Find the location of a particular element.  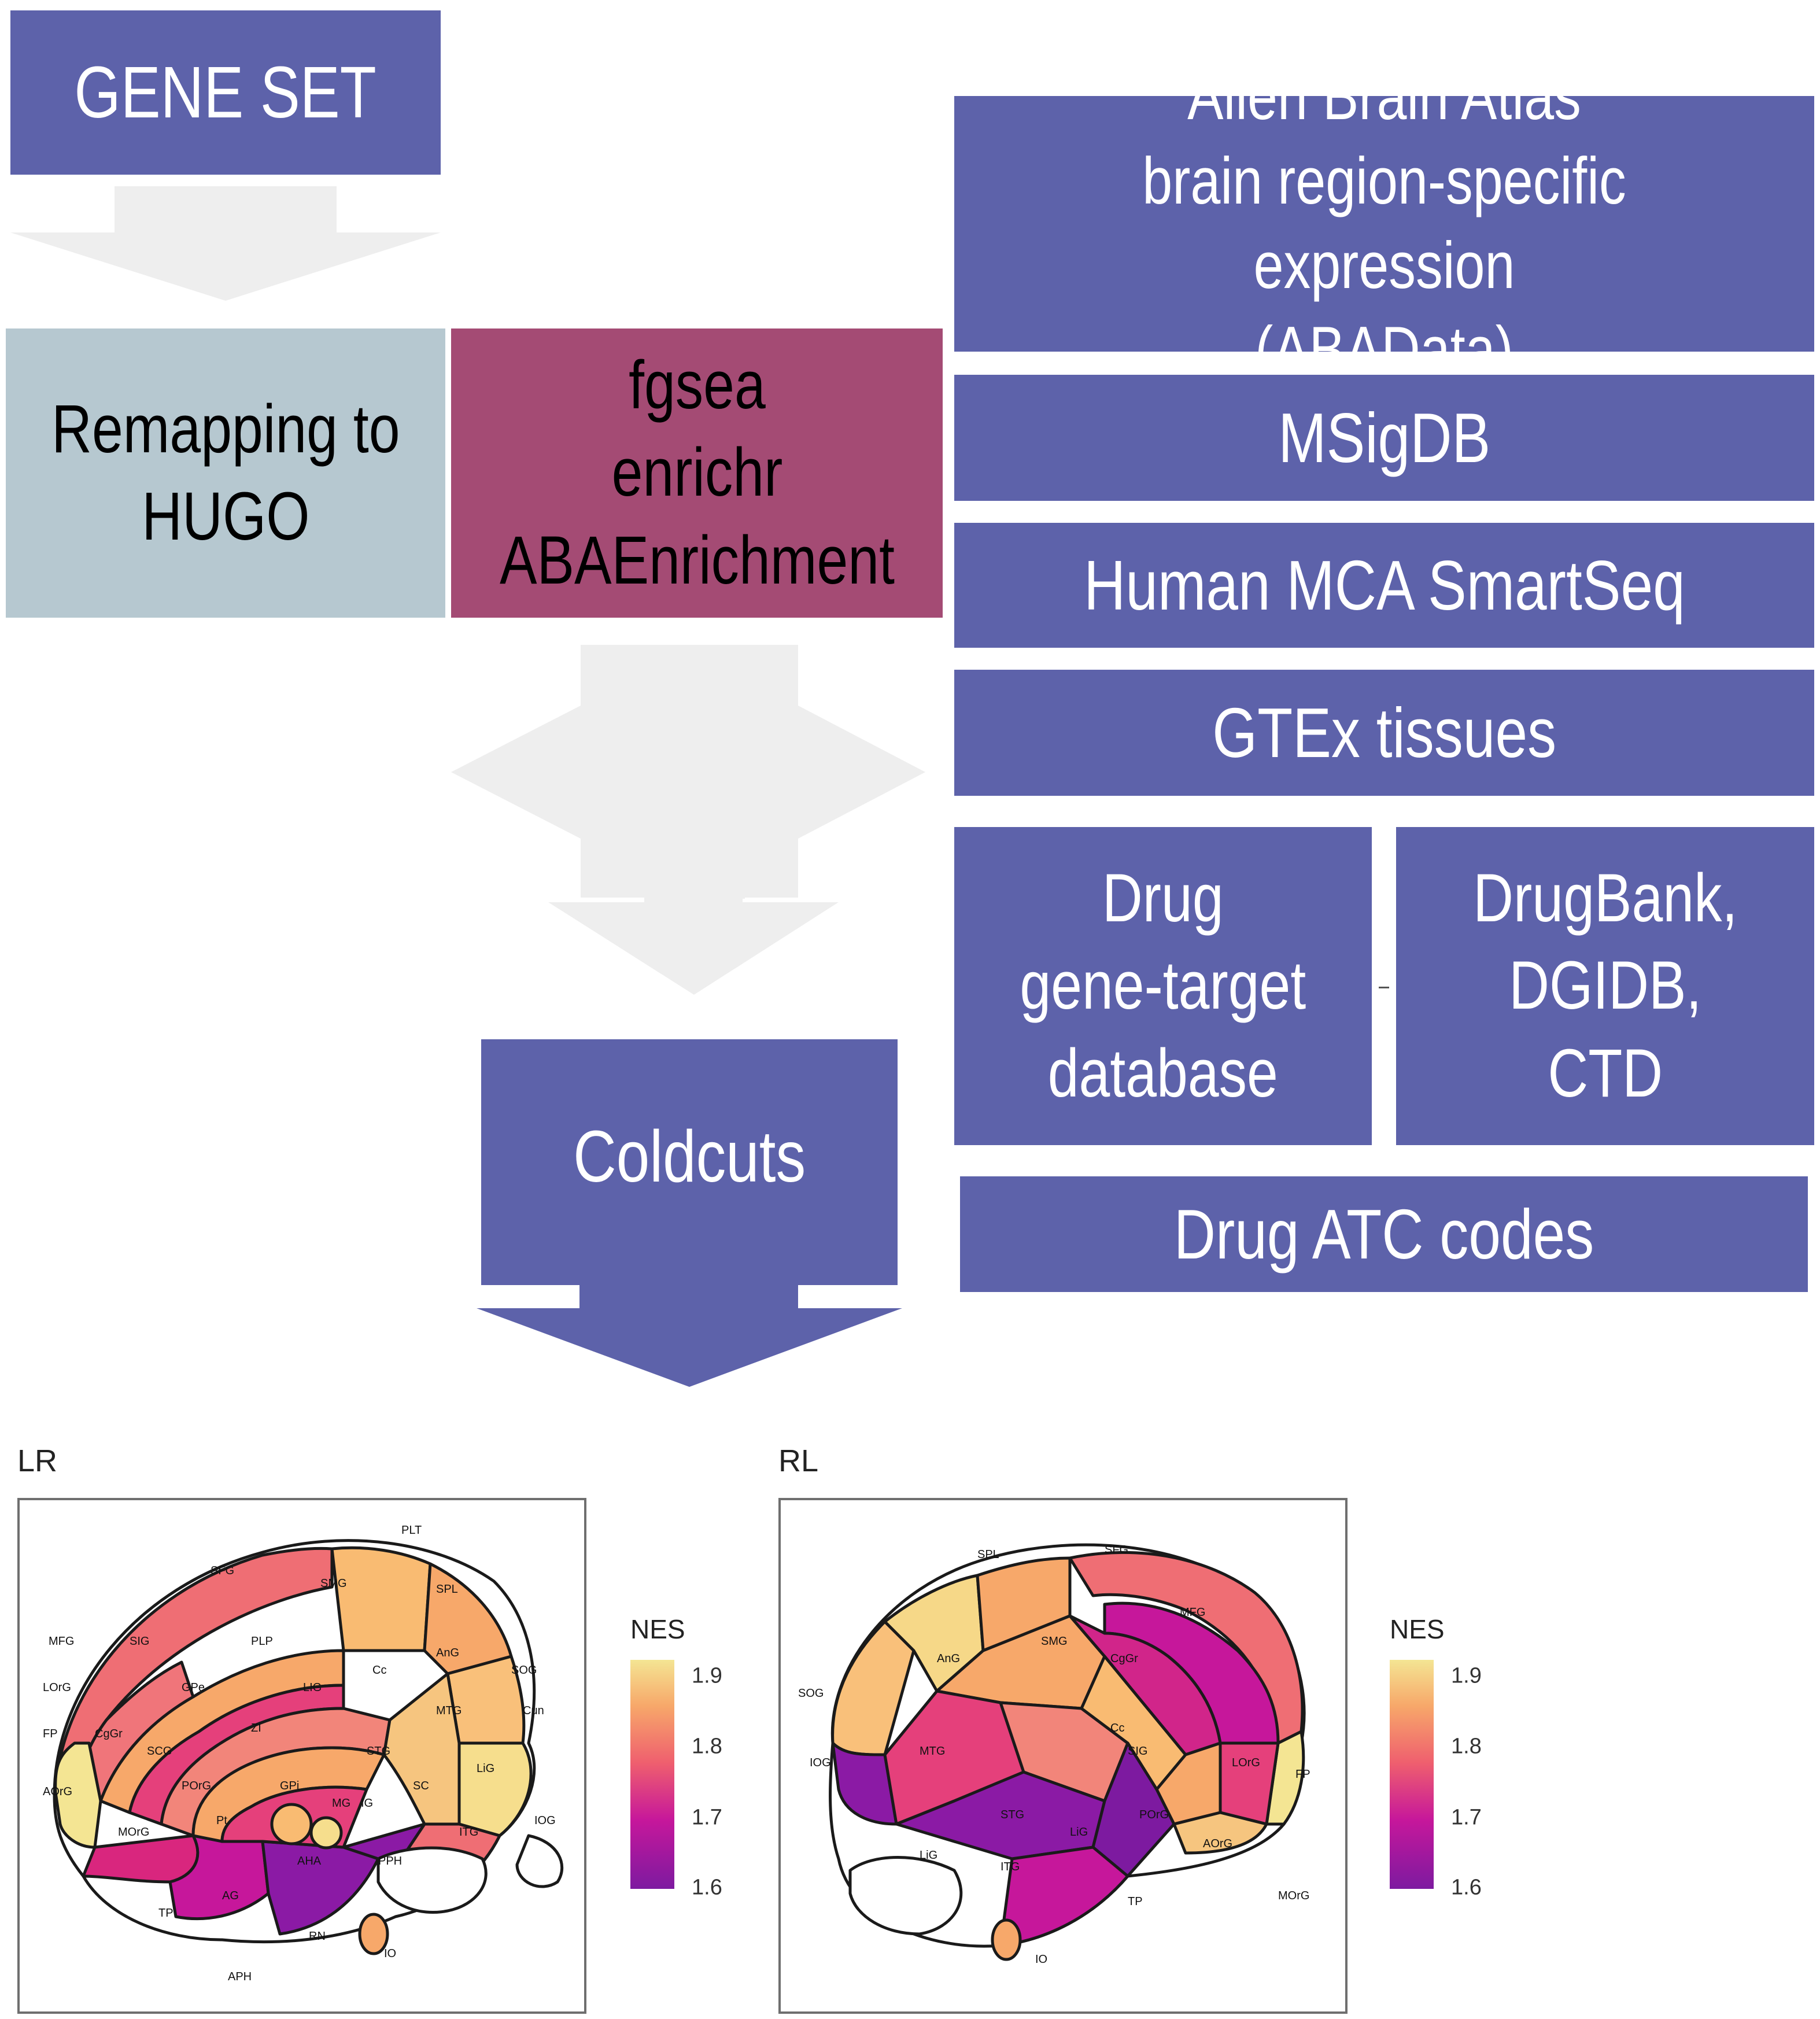

rl-legend-value: 1.9 is located at coordinates (1466, 1675).